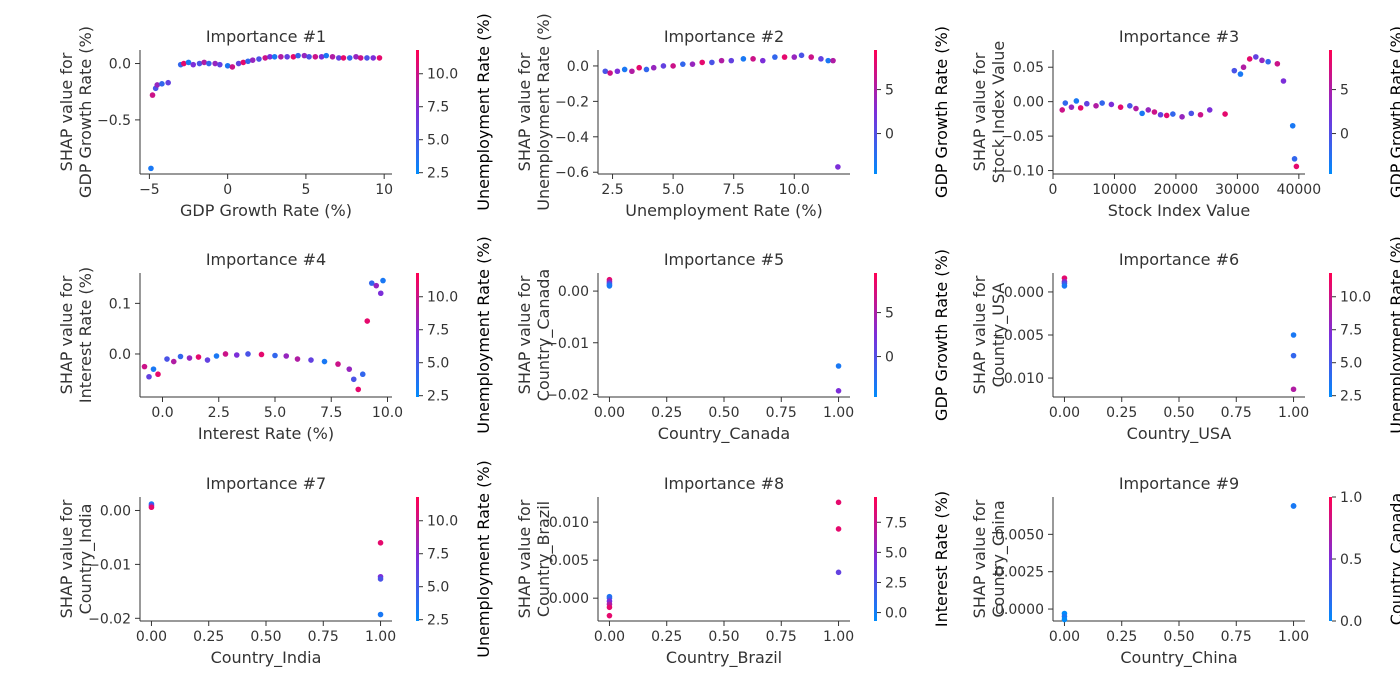 The width and height of the screenshot is (1400, 700). I want to click on x-tick-label: 1.00, so click(1293, 413).